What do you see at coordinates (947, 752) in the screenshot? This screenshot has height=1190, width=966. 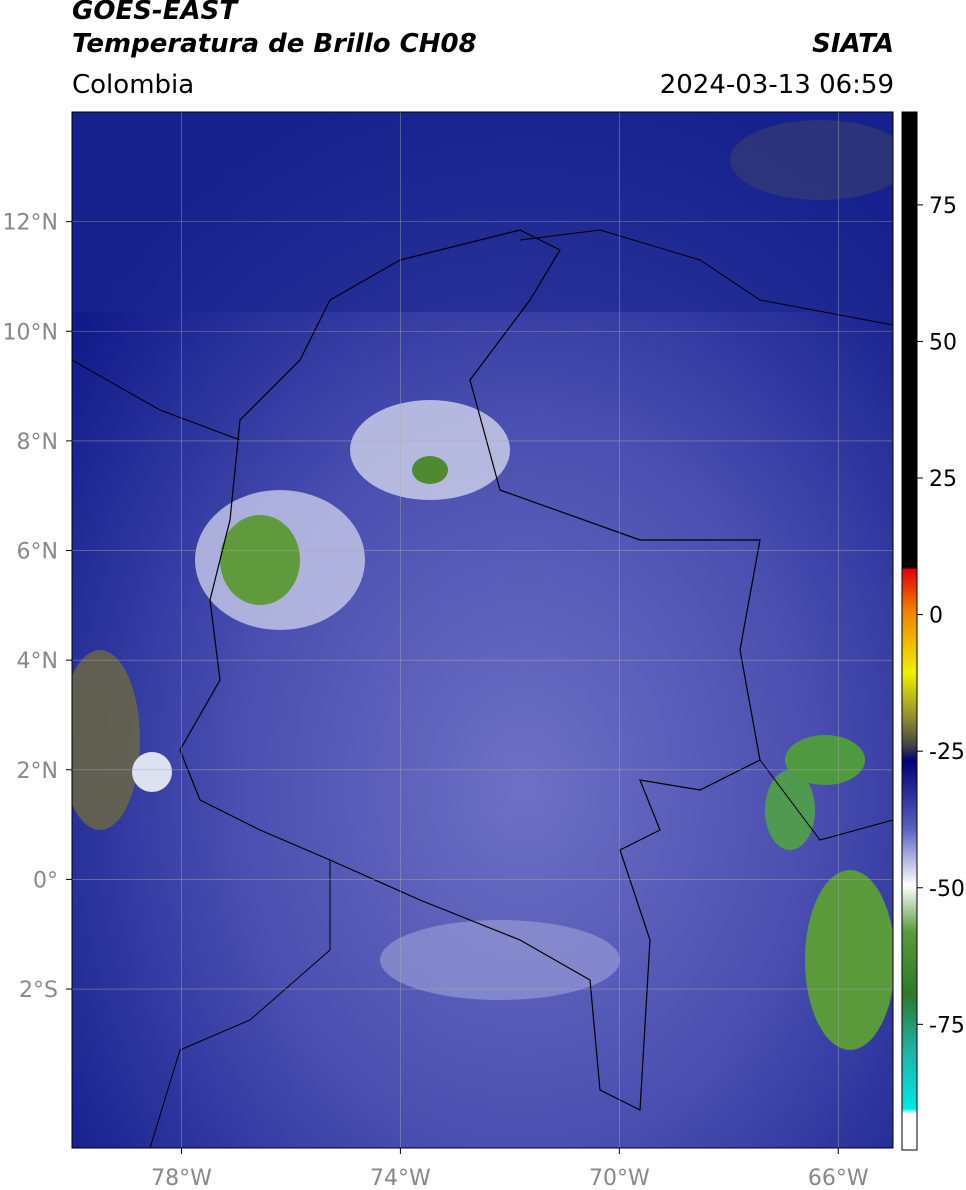 I see `colorbar-tick-label: -25` at bounding box center [947, 752].